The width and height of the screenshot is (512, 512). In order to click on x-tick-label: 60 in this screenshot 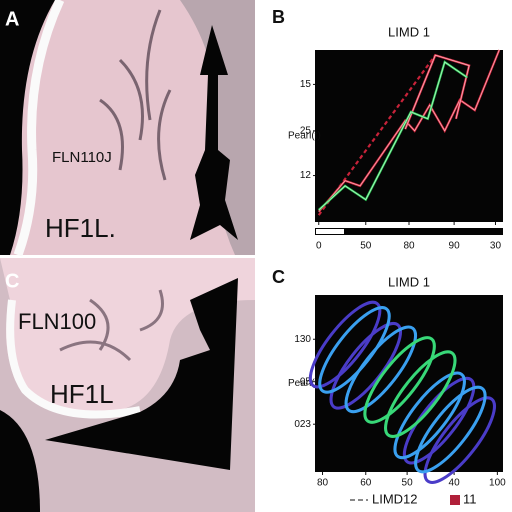, I will do `click(366, 483)`.